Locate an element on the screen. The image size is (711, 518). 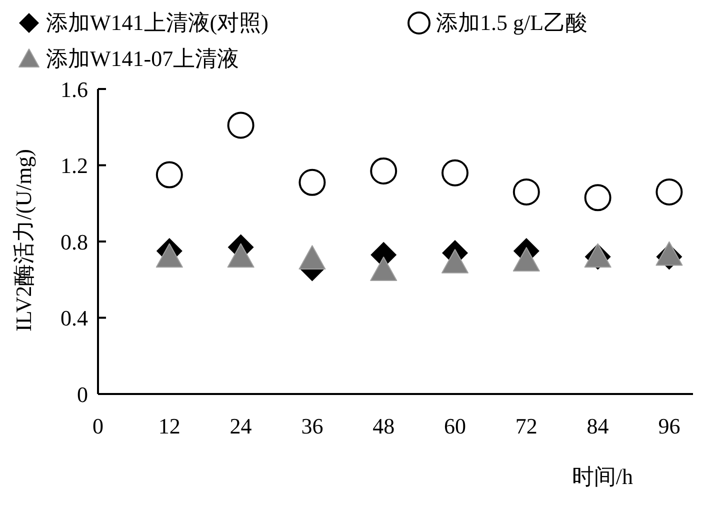
x-tick-label: 36 is located at coordinates (312, 426).